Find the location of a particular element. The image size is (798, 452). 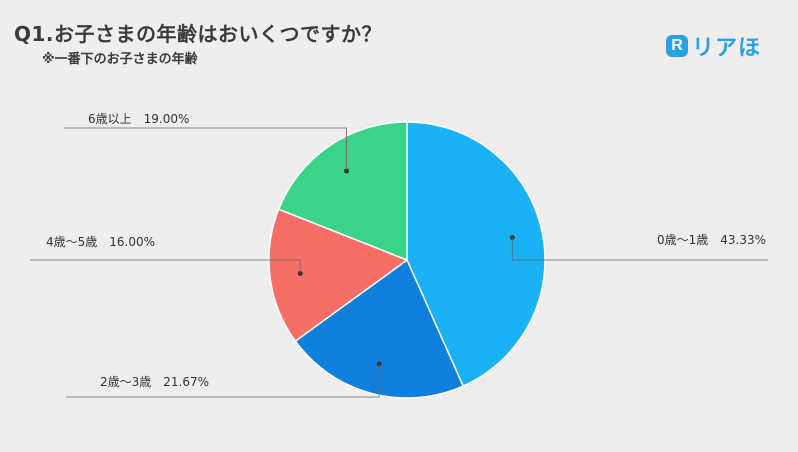

slice-label: 6歳以上 19.00% is located at coordinates (138, 119).